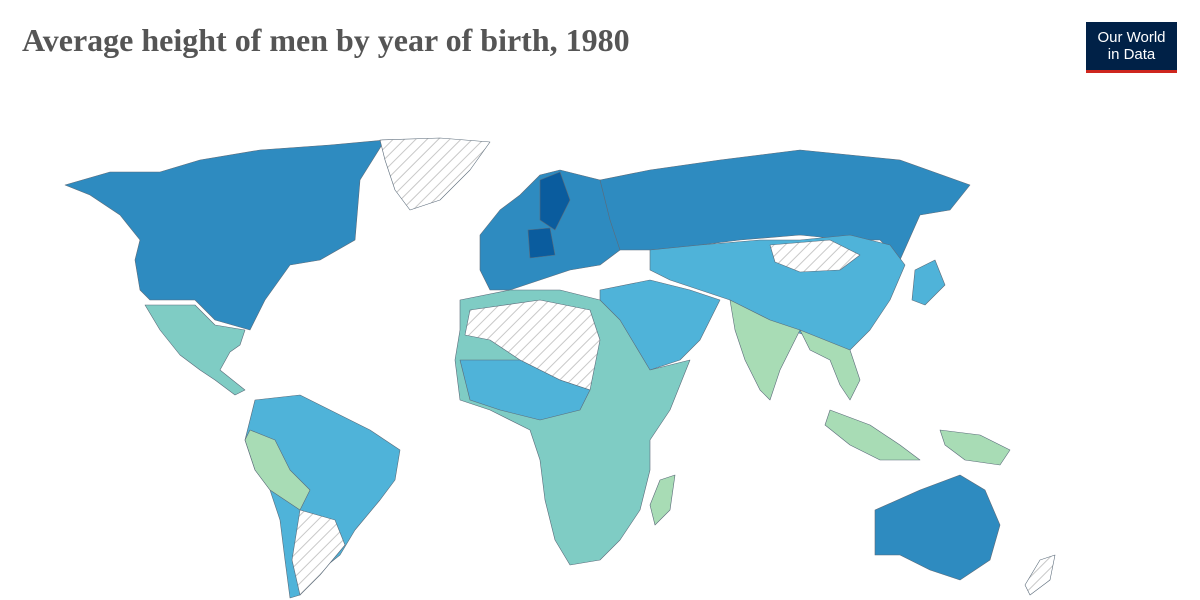 Image resolution: width=1200 pixels, height=600 pixels. I want to click on madagascar, so click(662, 500).